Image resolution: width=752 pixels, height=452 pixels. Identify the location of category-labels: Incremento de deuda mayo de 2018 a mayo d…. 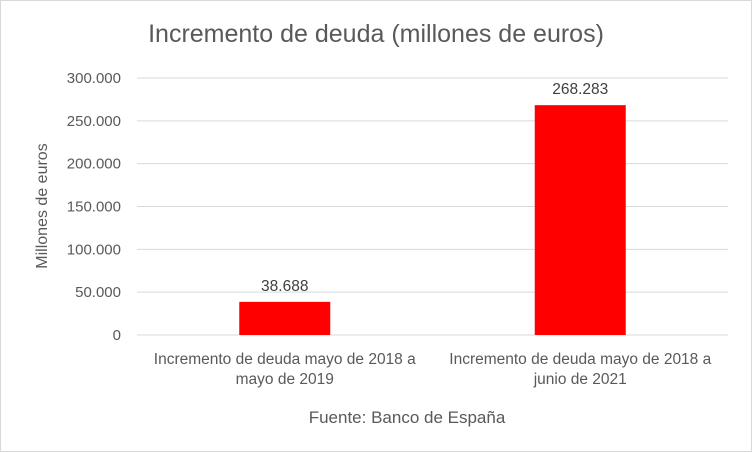
(433, 369).